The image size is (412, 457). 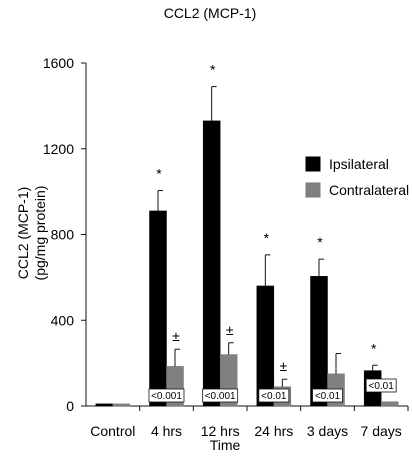 I want to click on x-tick-label: 24 hrs, so click(x=273, y=431).